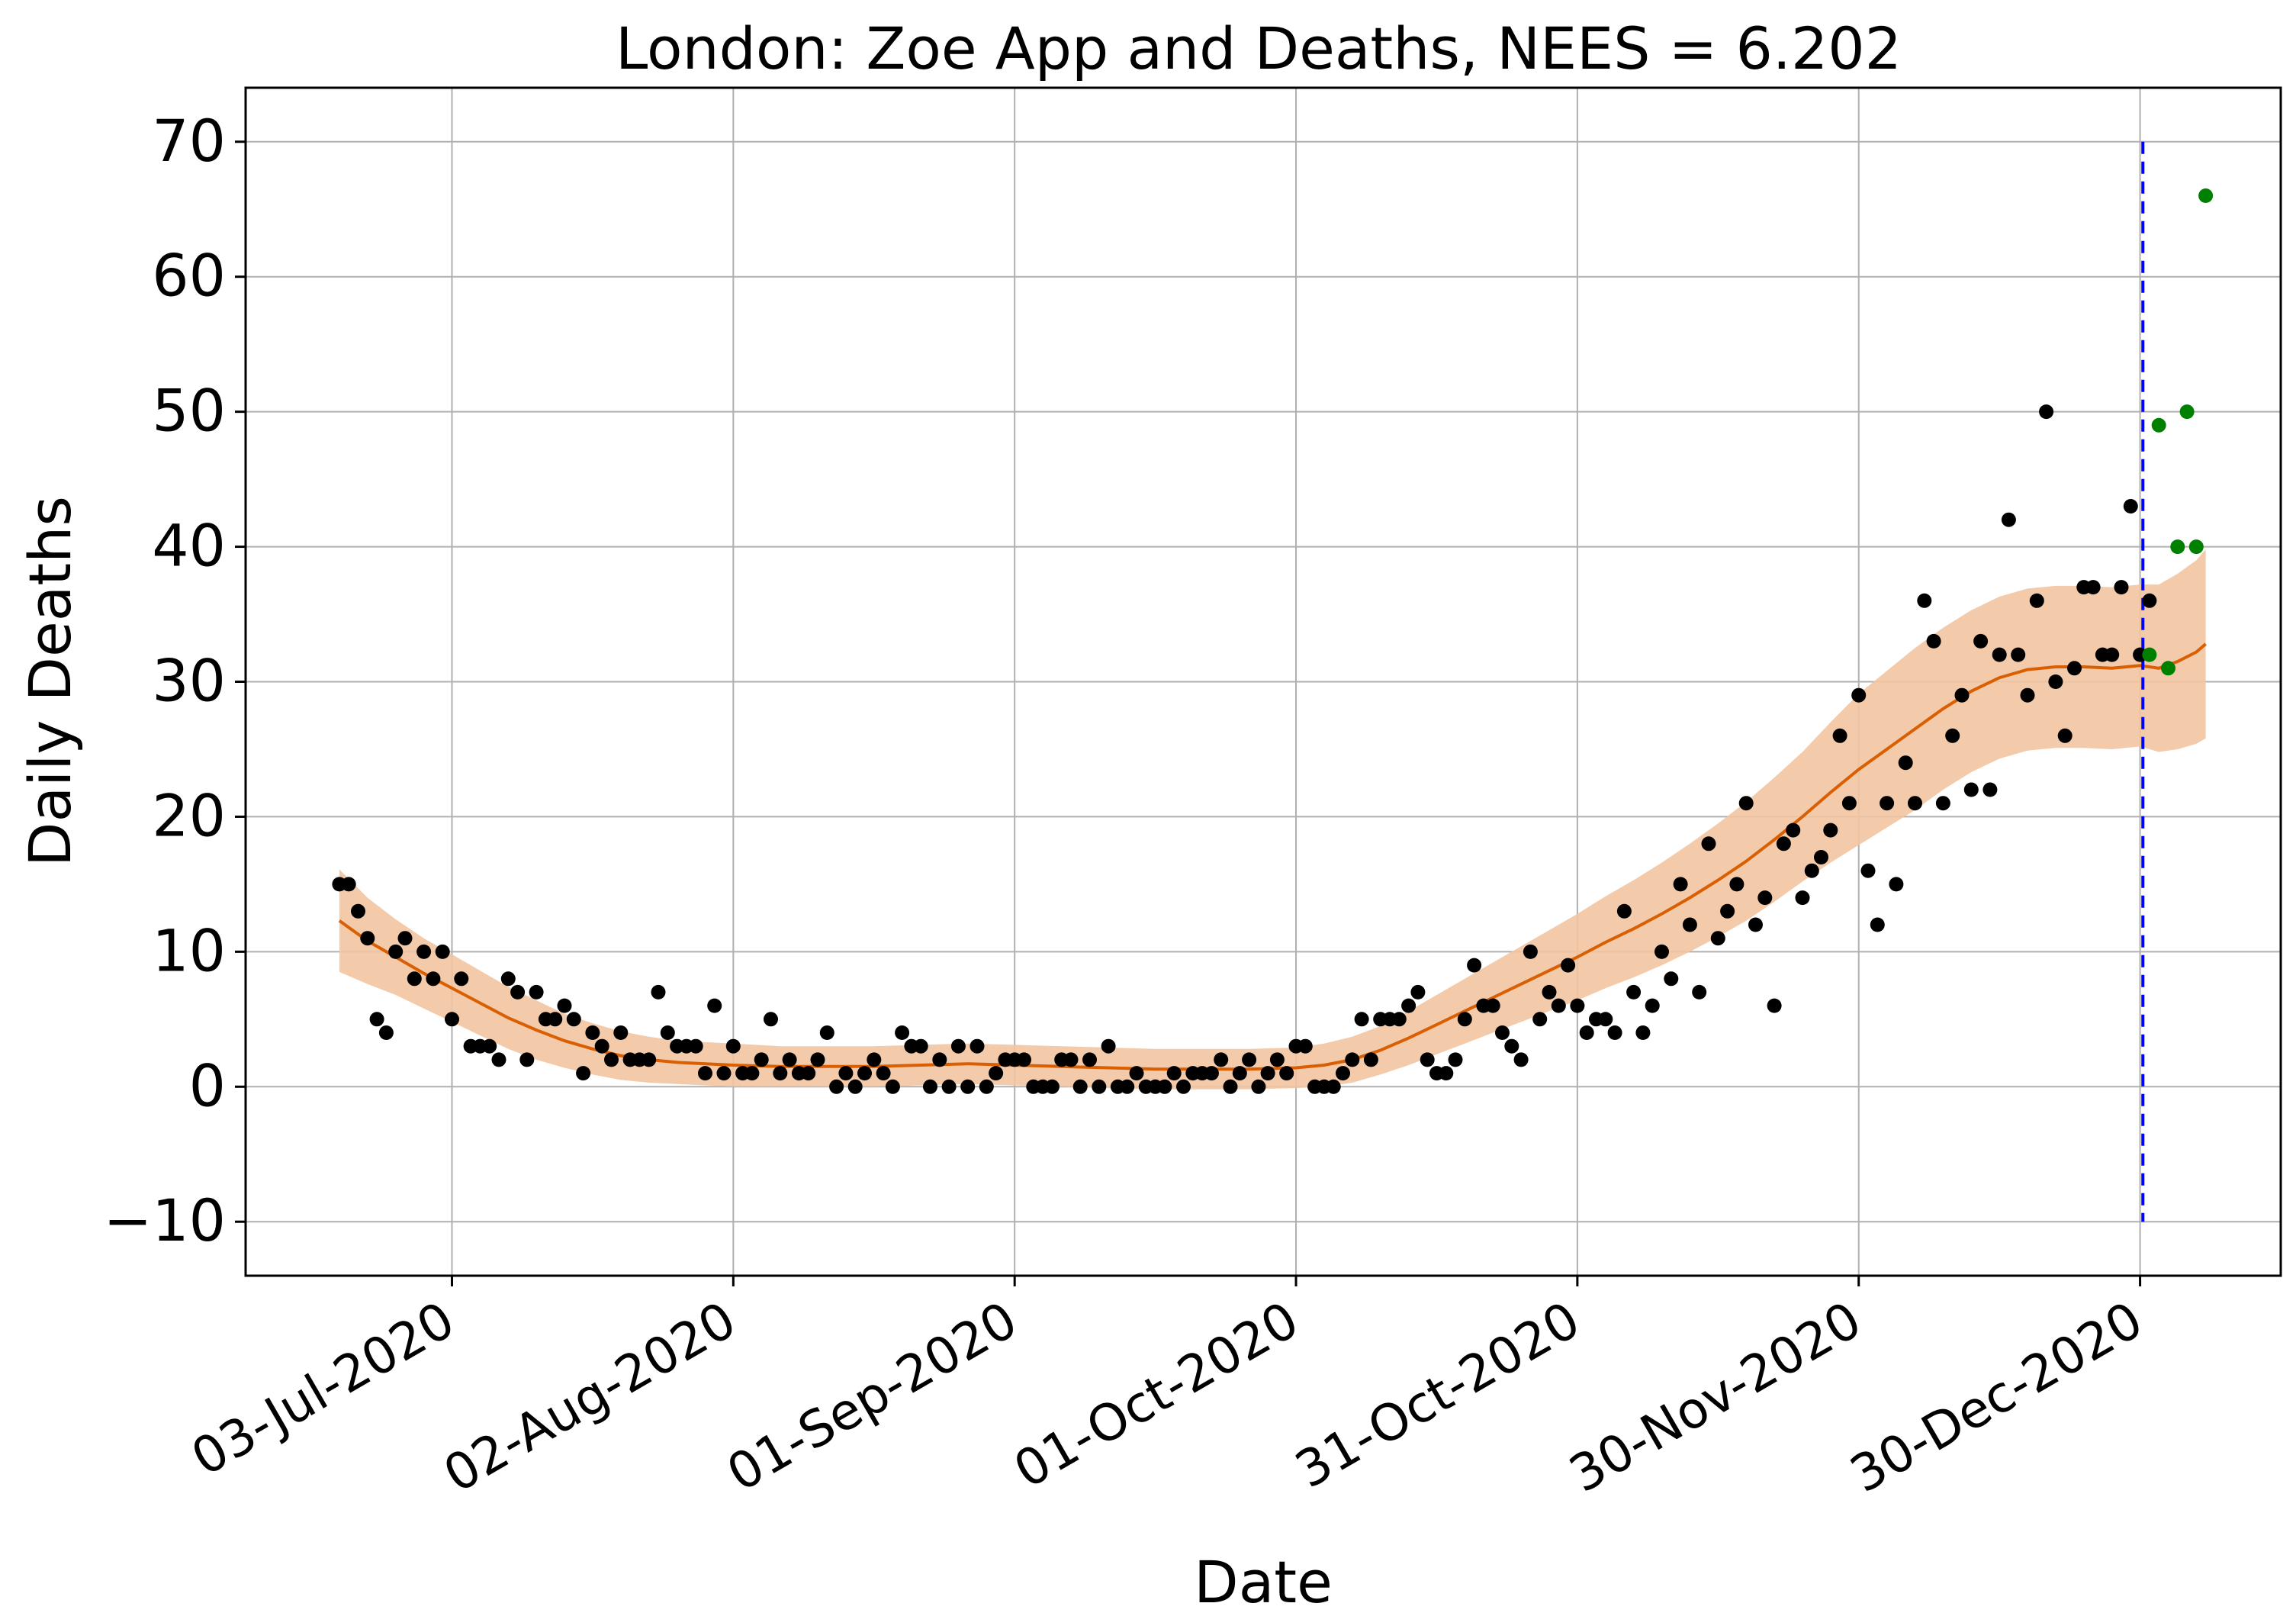 The width and height of the screenshot is (2296, 1616). Describe the element at coordinates (1263, 1582) in the screenshot. I see `x-axis-label: Date` at that location.